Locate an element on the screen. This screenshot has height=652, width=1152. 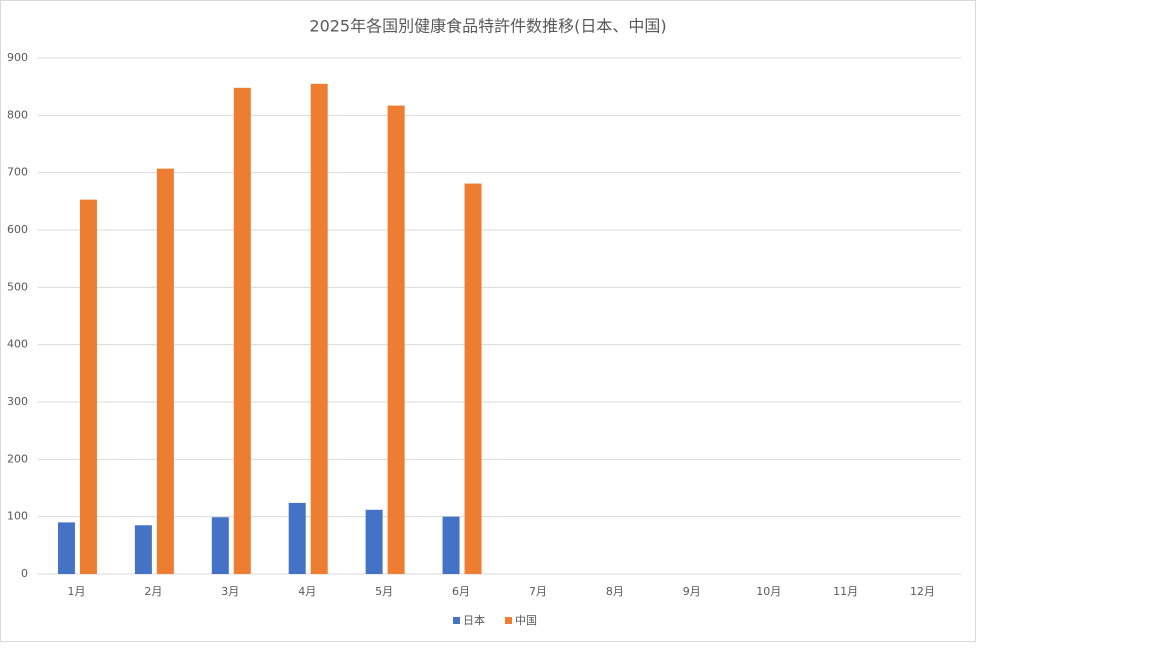
y-tick-label: 300 is located at coordinates (17, 401).